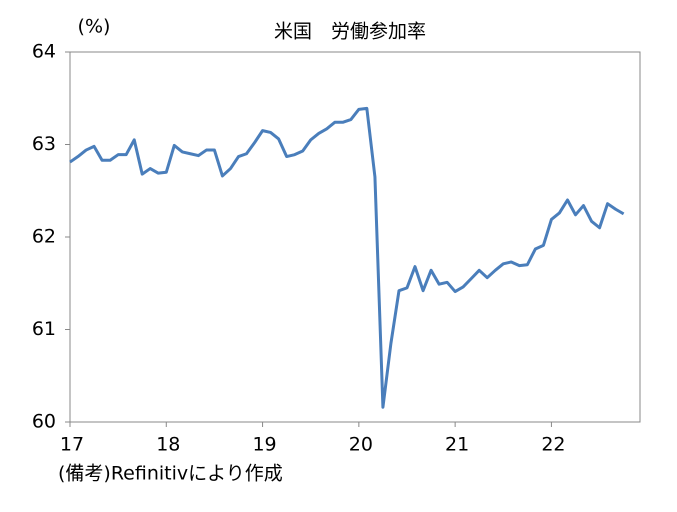 Image resolution: width=677 pixels, height=512 pixels. What do you see at coordinates (457, 445) in the screenshot?
I see `x-tick-label: 21` at bounding box center [457, 445].